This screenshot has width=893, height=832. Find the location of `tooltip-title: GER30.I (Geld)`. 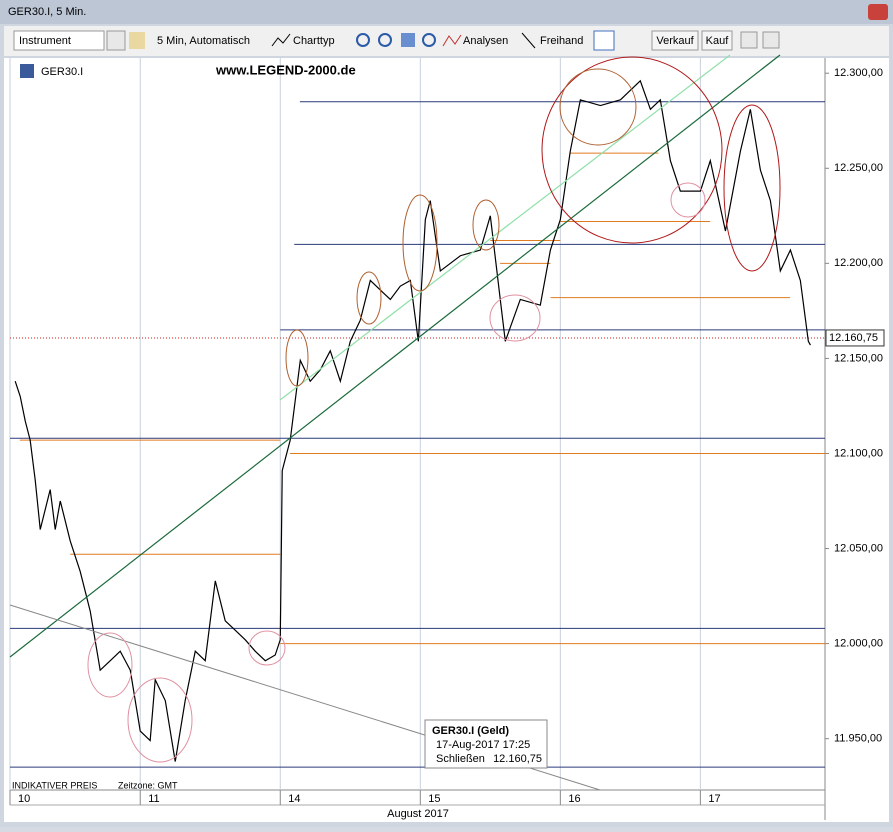

tooltip-title: GER30.I (Geld) is located at coordinates (470, 731).